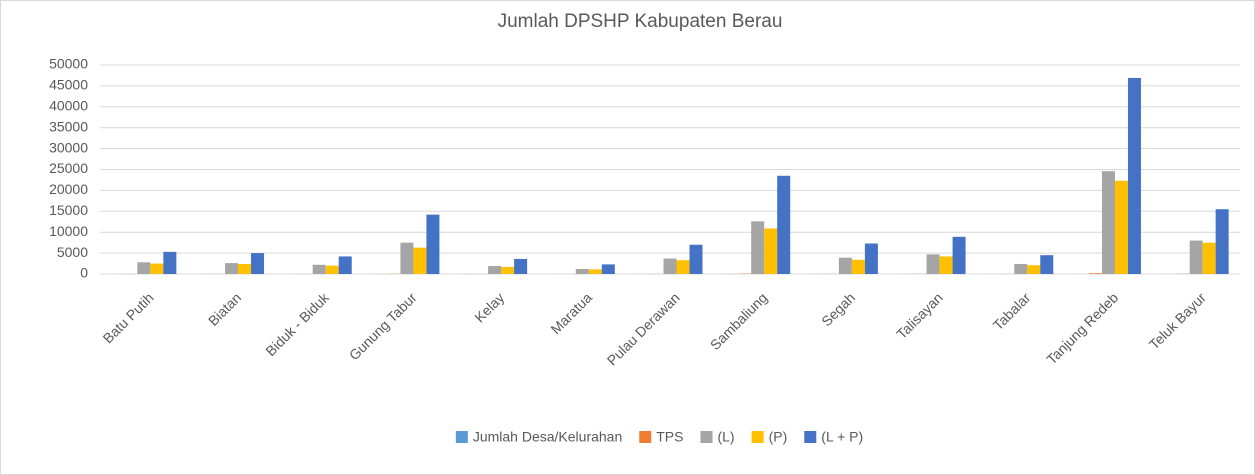 Image resolution: width=1255 pixels, height=475 pixels. What do you see at coordinates (547, 437) in the screenshot?
I see `legend-label: Jumlah Desa/Kelurahan` at bounding box center [547, 437].